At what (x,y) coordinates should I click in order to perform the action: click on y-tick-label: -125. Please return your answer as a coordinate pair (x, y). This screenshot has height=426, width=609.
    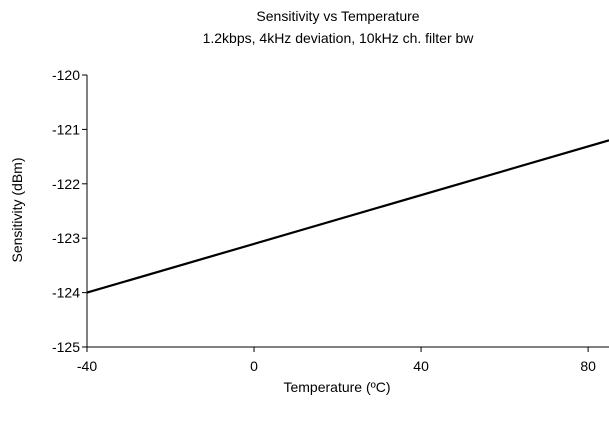
    Looking at the image, I should click on (66, 347).